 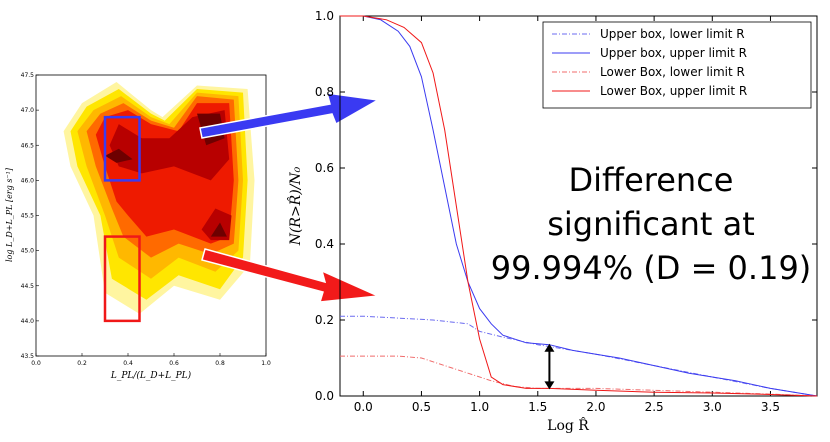 I want to click on legend-frame, so click(x=677, y=65).